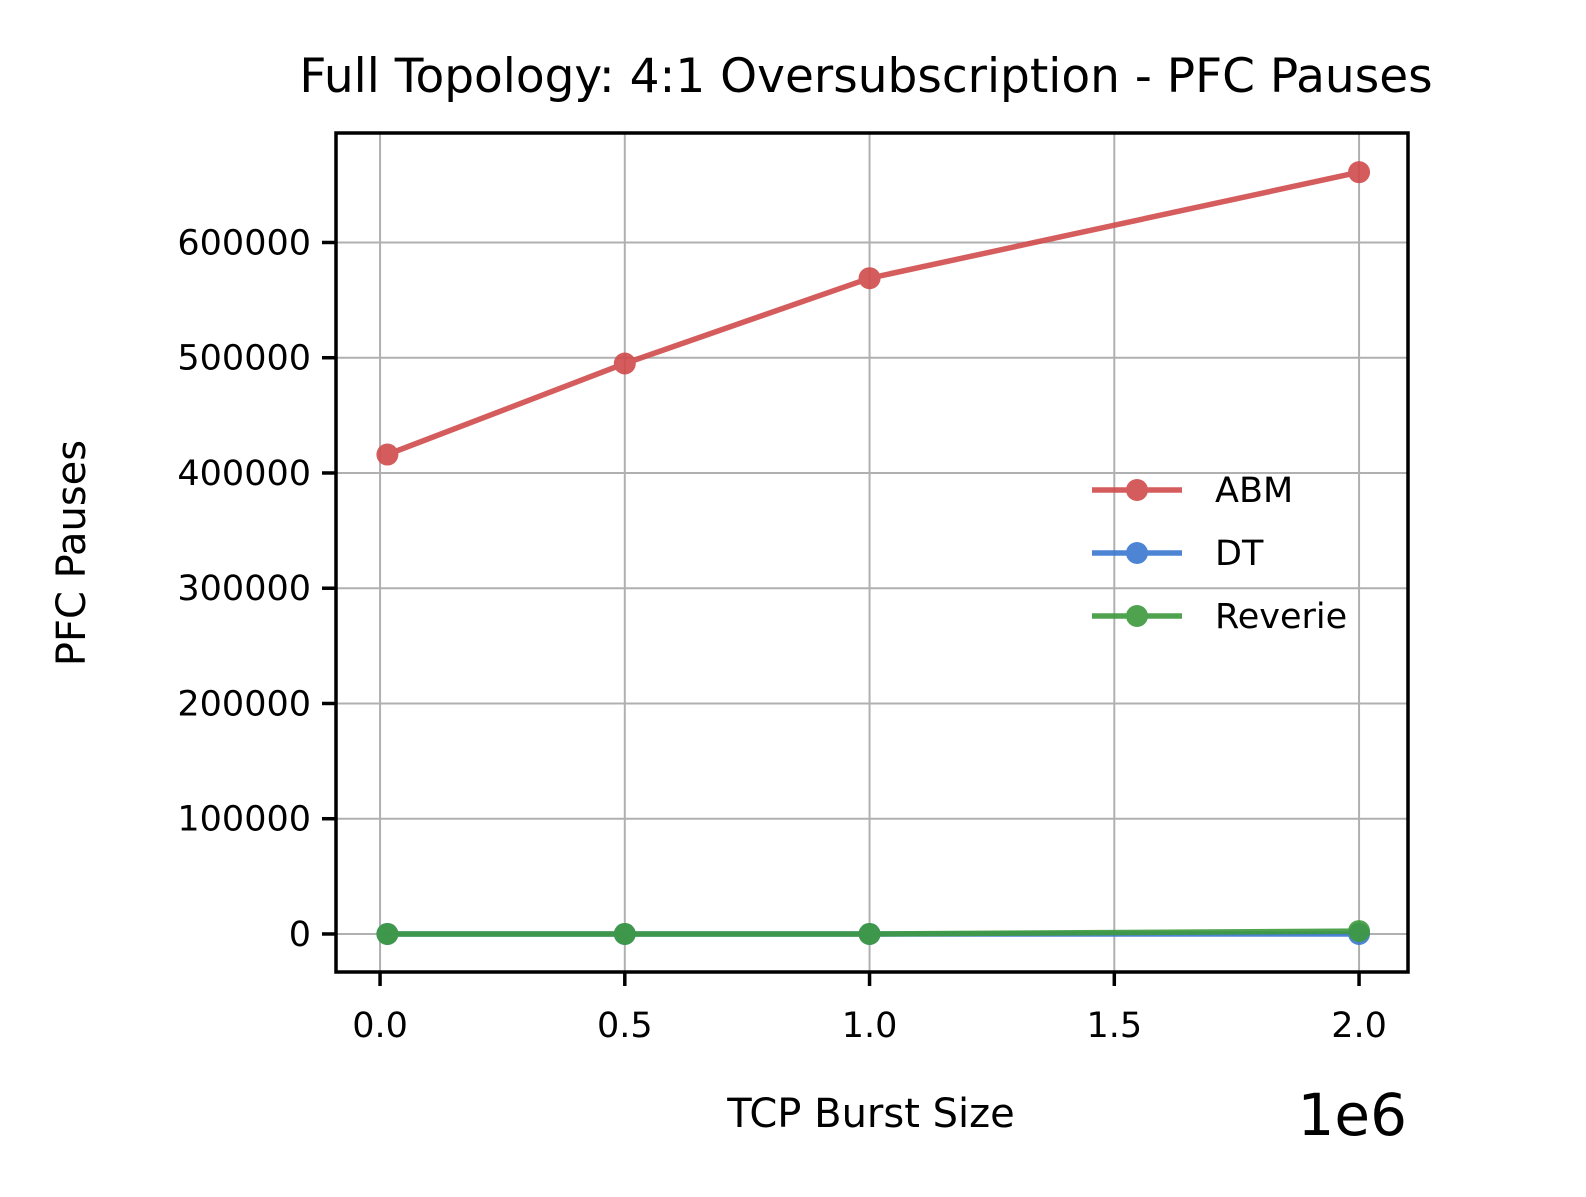  Describe the element at coordinates (244, 359) in the screenshot. I see `y-tick-label: 500000` at that location.